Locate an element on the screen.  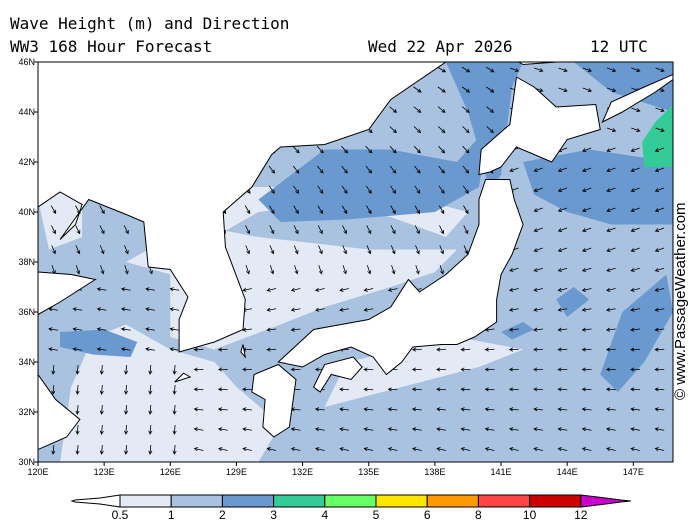
colorbar-label: 5 is located at coordinates (376, 515).